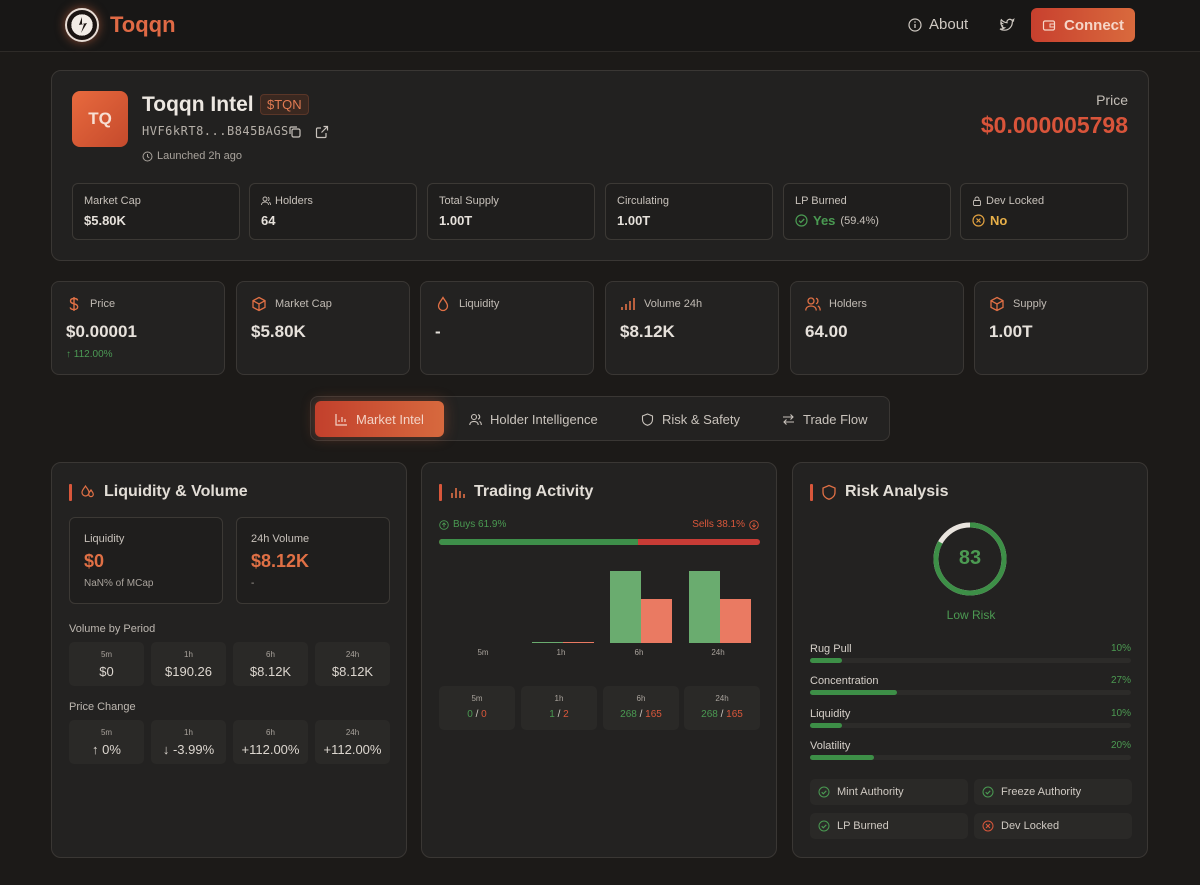 Image resolution: width=1200 pixels, height=885 pixels. I want to click on liquidity-box: Liquidity $0 NaN% of MCap, so click(146, 560).